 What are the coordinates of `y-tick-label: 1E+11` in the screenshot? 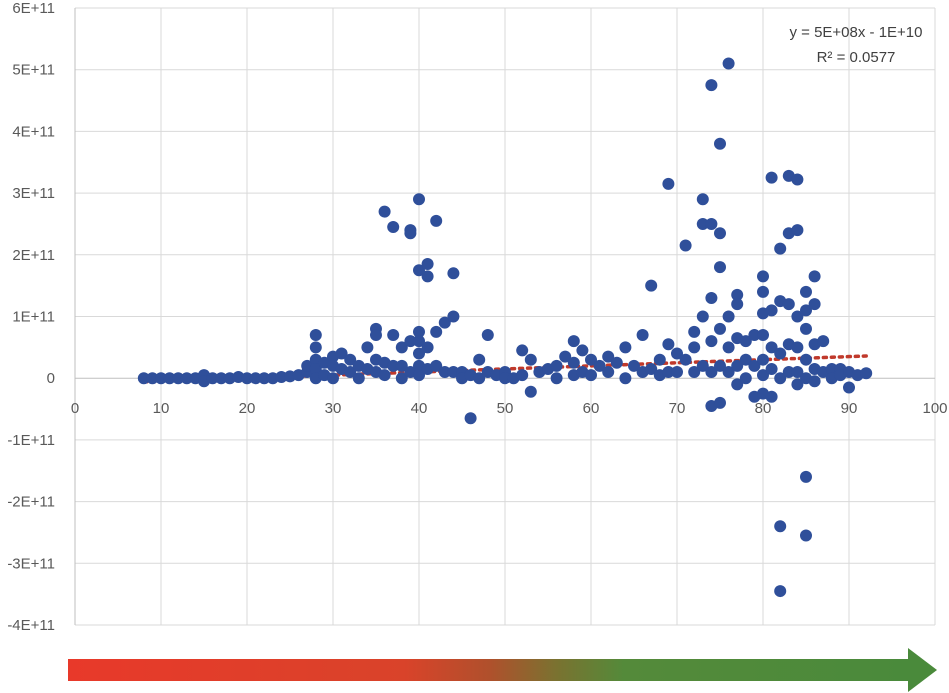 It's located at (33, 317).